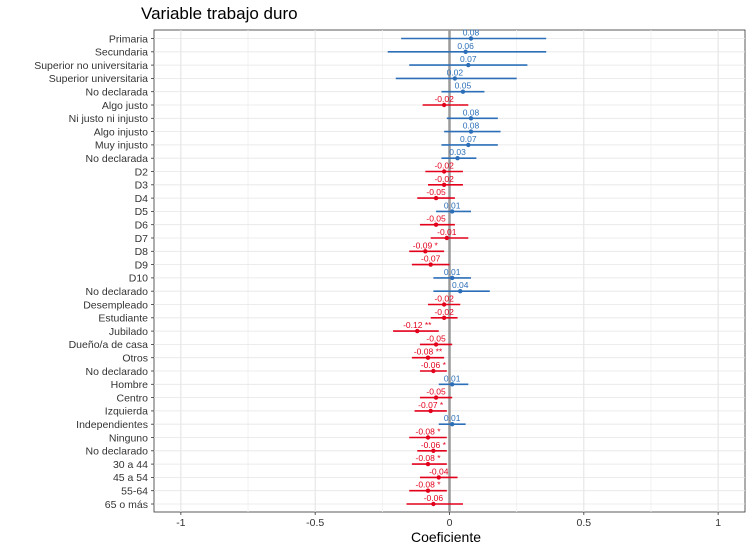 This screenshot has height=553, width=752. What do you see at coordinates (718, 523) in the screenshot?
I see `x-tick-label: 1` at bounding box center [718, 523].